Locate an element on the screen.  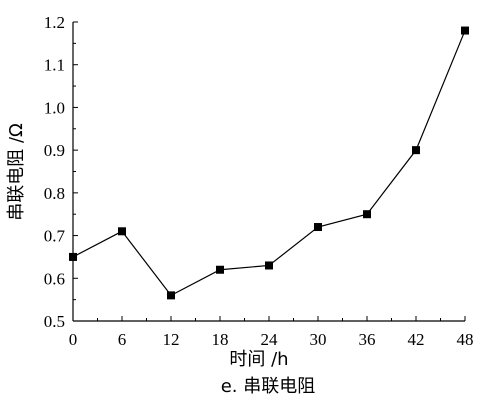
chart-caption: e. 串联电阻 is located at coordinates (268, 386).